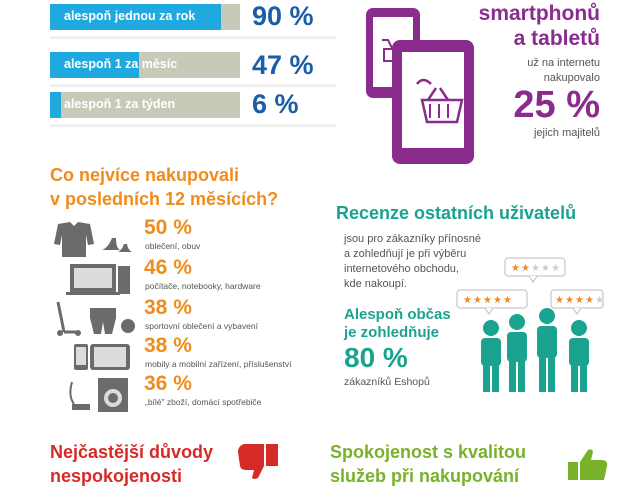 The height and width of the screenshot is (488, 640). Describe the element at coordinates (164, 199) in the screenshot. I see `categories-heading-line2: v posledních 12 měsících?` at that location.